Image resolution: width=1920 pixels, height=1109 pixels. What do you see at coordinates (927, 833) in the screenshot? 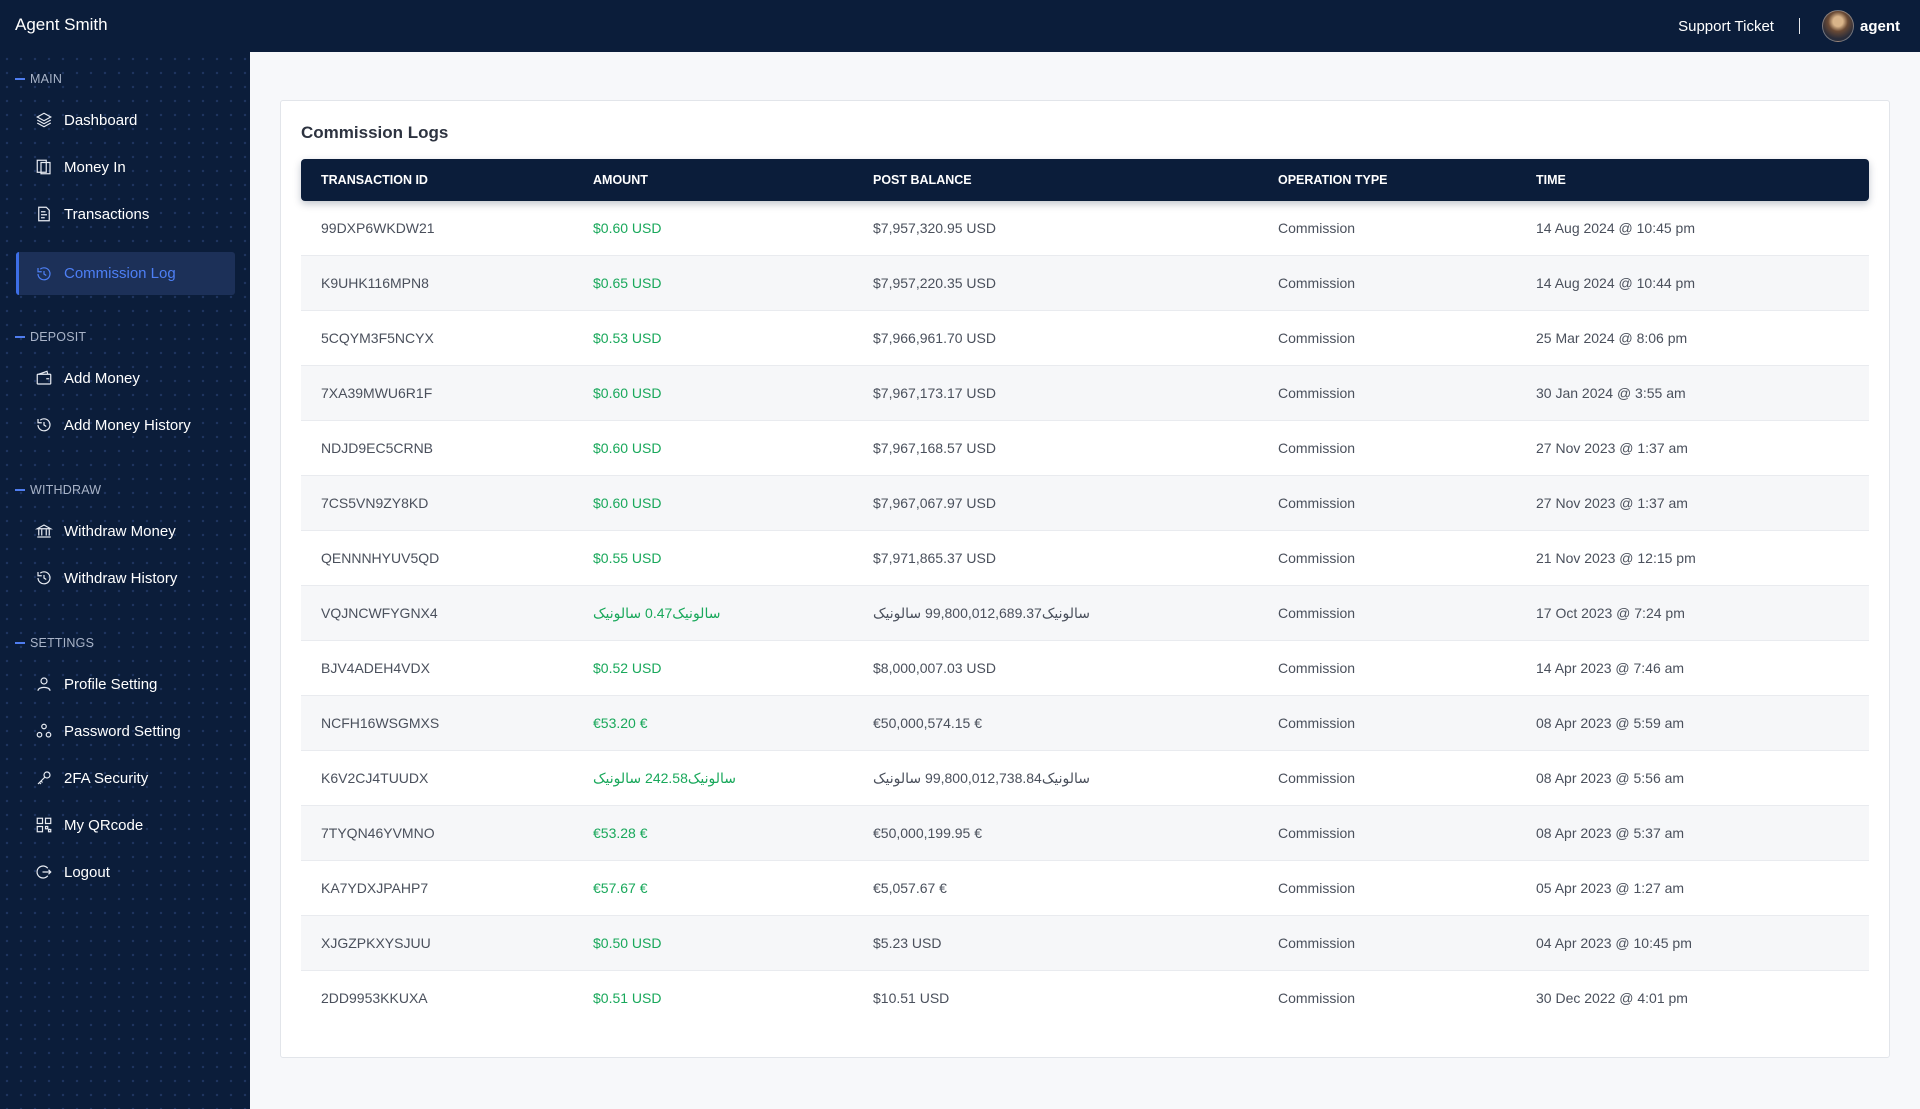
I see `post-balance-cell: €50,000,199.95 €` at bounding box center [927, 833].